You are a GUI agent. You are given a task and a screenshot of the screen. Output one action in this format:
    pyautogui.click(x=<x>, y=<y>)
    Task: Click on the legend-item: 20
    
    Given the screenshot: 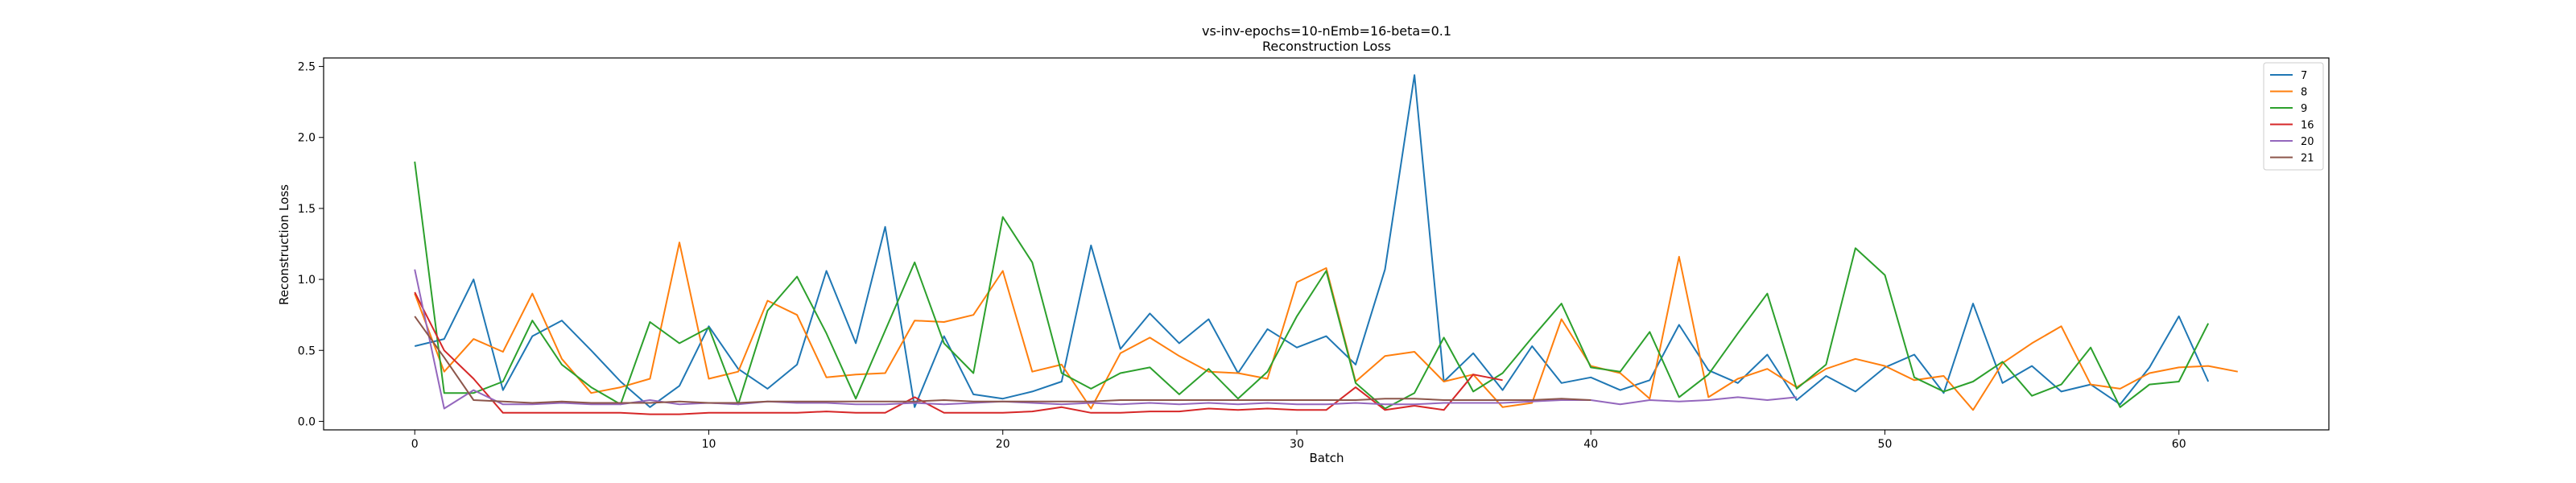 What is the action you would take?
    pyautogui.click(x=2292, y=142)
    